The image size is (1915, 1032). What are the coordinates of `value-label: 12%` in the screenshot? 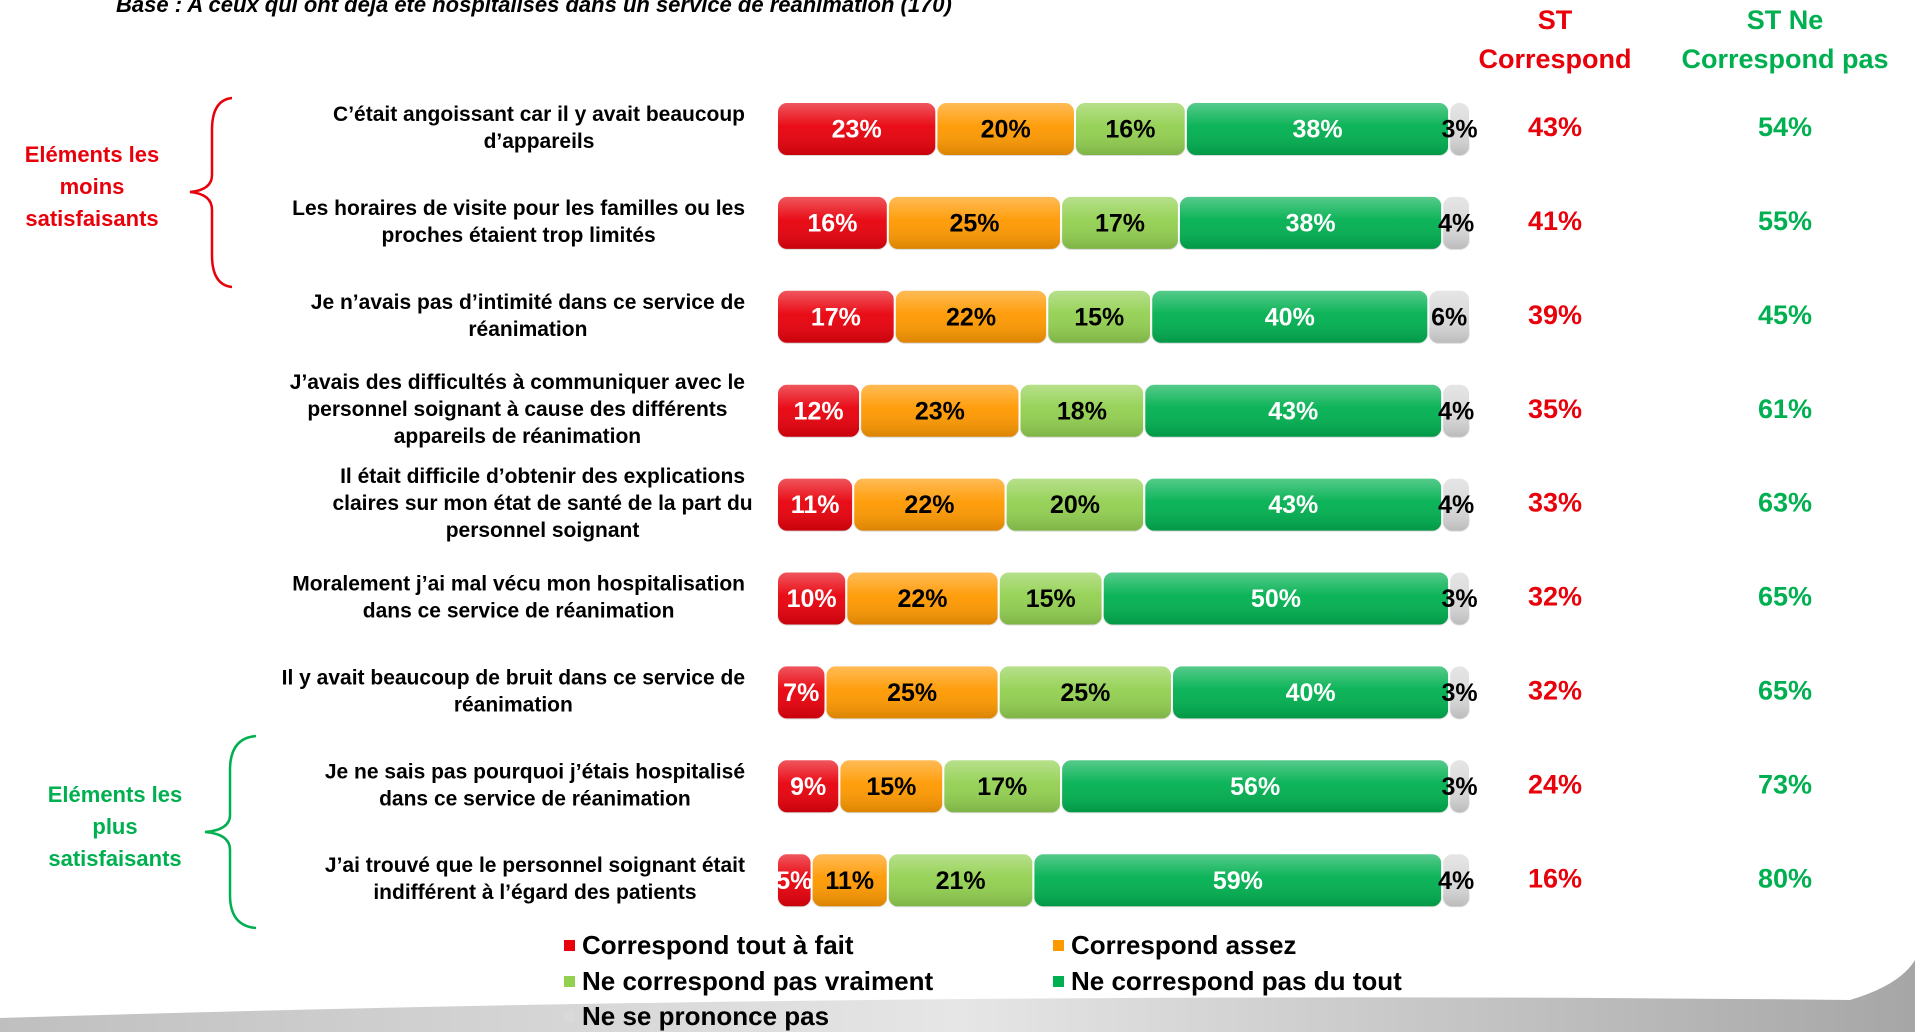 It's located at (819, 411).